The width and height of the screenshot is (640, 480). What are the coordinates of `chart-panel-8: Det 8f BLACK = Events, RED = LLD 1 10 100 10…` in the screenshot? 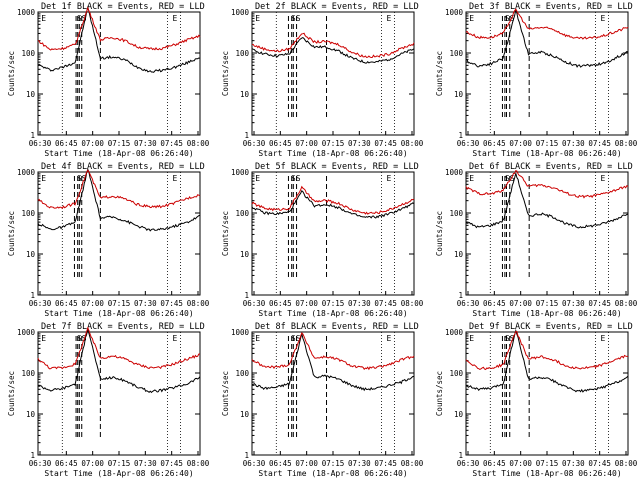 It's located at (322, 400).